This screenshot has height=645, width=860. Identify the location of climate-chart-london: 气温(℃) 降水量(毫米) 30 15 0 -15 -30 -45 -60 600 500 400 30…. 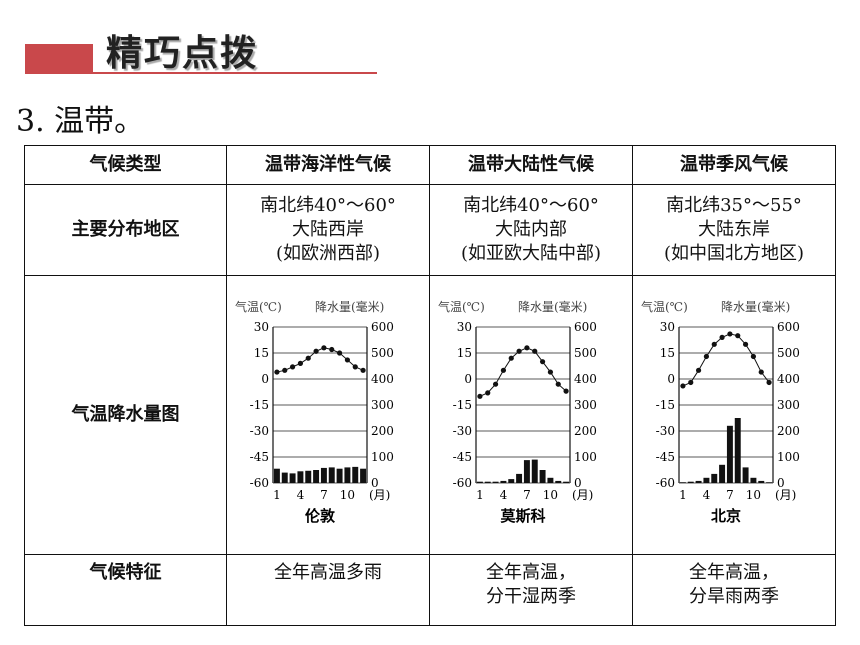
(314, 412).